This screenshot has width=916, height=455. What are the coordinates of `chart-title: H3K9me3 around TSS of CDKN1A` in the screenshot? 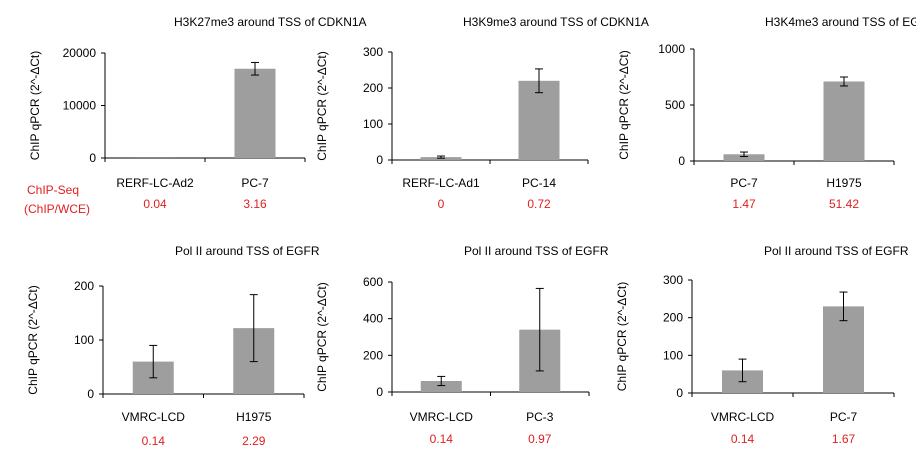 It's located at (556, 22).